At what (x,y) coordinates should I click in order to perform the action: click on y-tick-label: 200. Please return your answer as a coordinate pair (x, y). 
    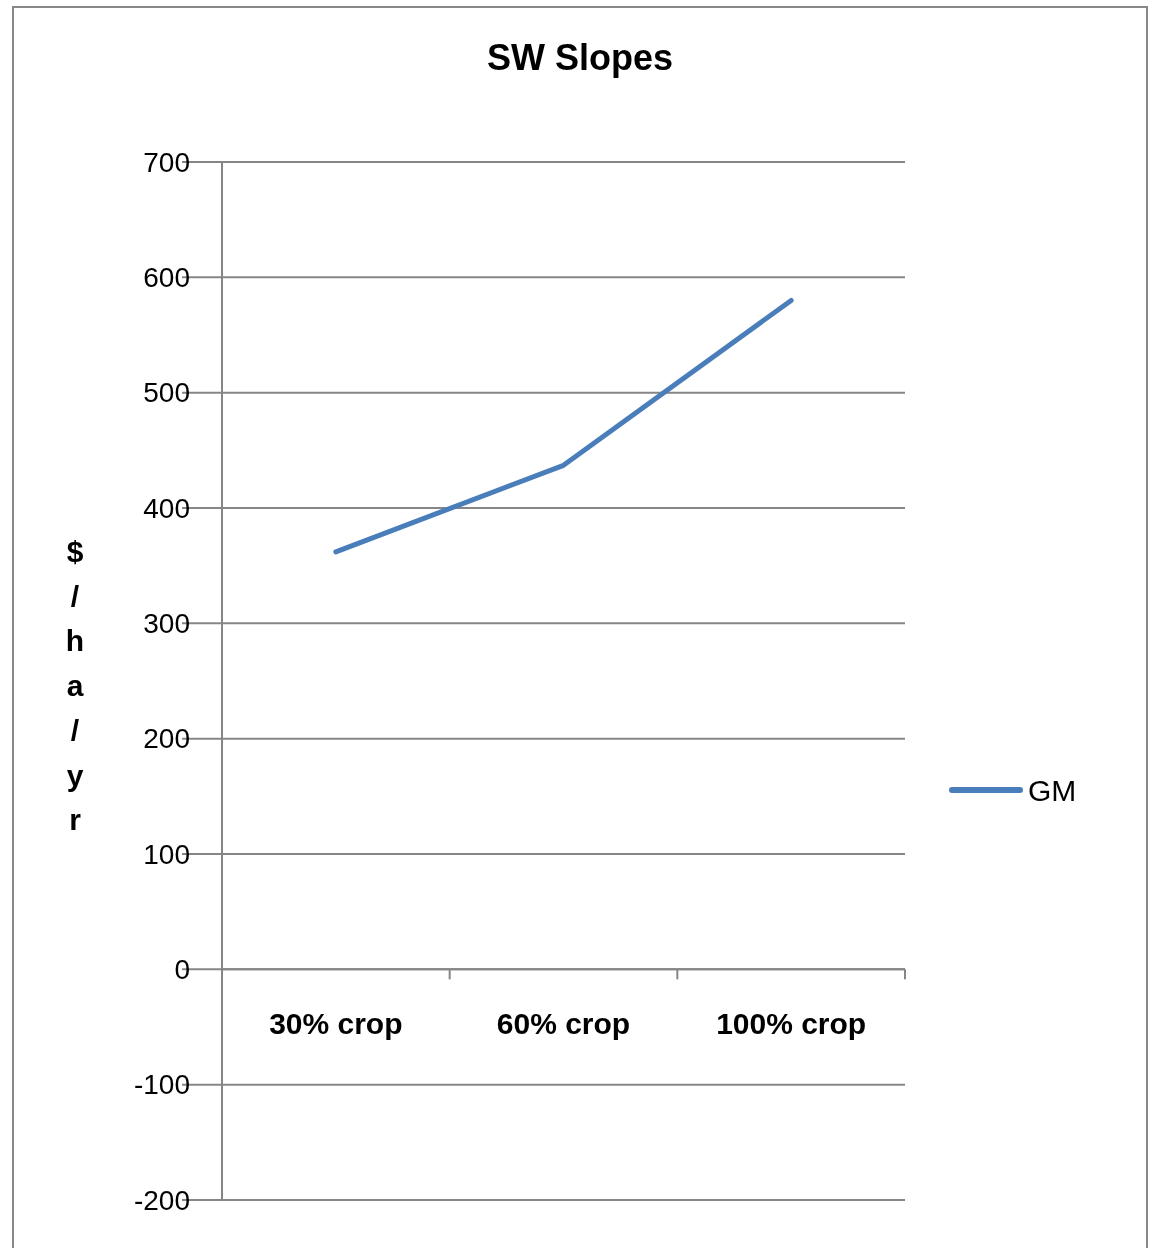
    Looking at the image, I should click on (166, 739).